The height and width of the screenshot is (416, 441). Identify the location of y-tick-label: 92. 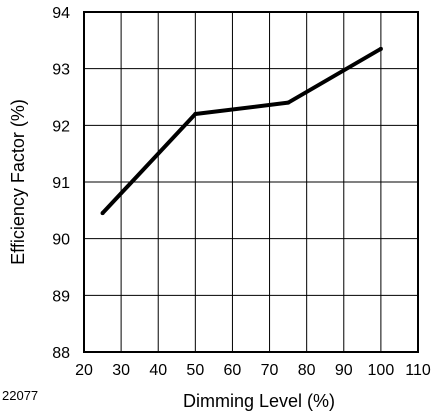
(61, 126).